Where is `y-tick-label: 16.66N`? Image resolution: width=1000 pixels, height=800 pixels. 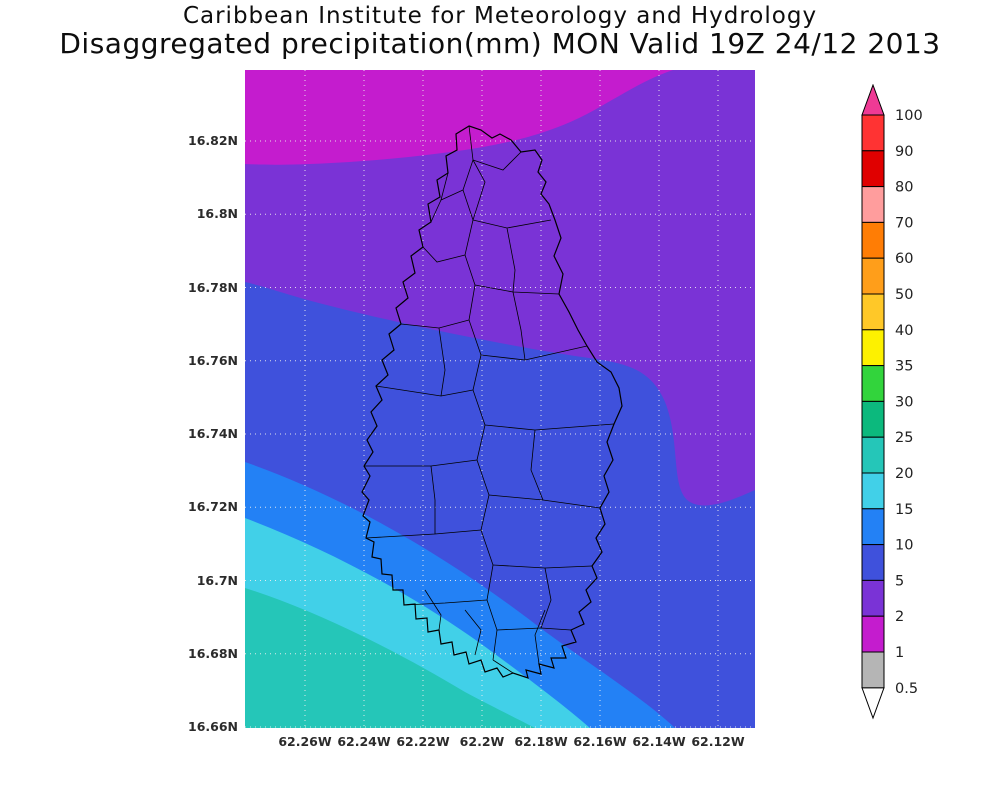
y-tick-label: 16.66N is located at coordinates (213, 726).